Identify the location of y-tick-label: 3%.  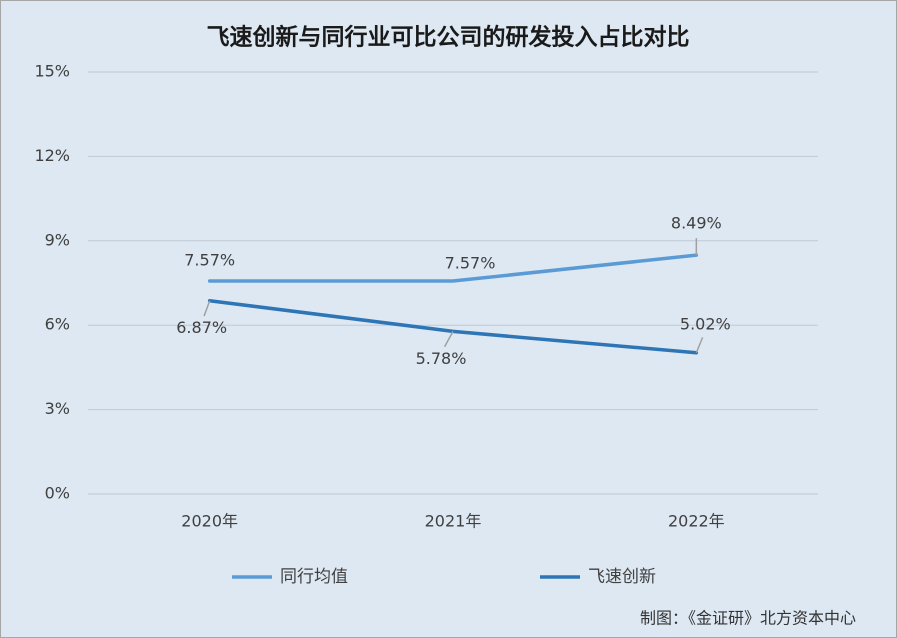
(57, 408).